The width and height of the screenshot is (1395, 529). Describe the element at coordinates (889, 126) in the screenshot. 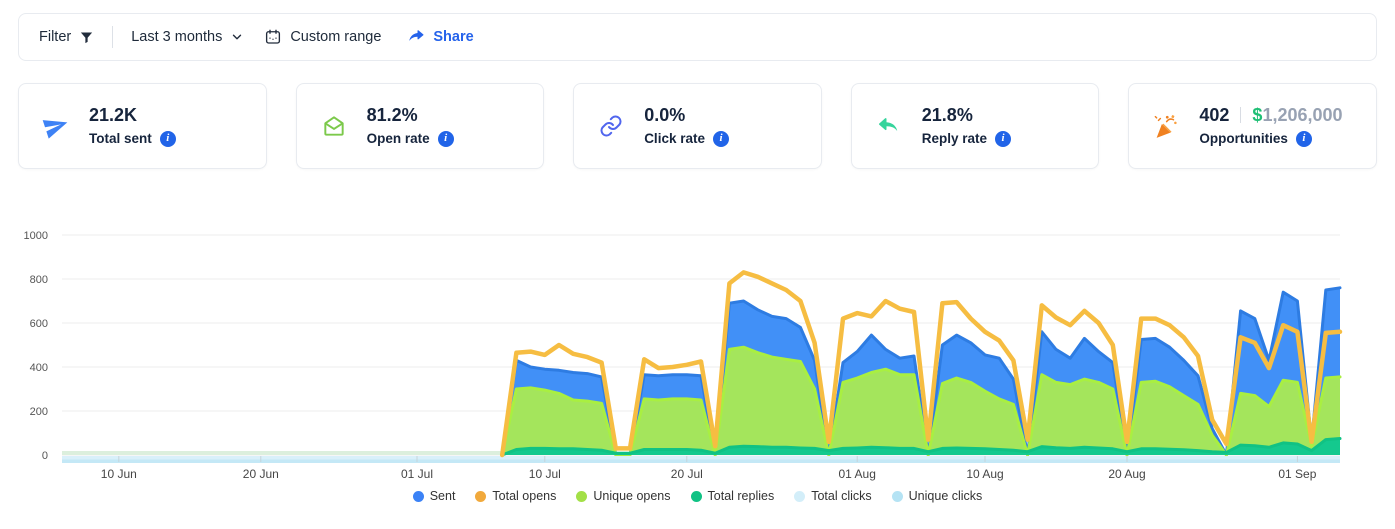

I see `reply-icon` at that location.